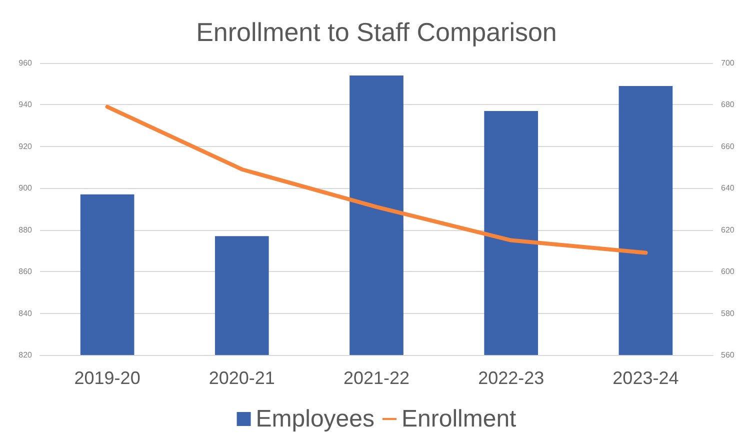 This screenshot has height=442, width=753. I want to click on y-tick-label: 880, so click(25, 229).